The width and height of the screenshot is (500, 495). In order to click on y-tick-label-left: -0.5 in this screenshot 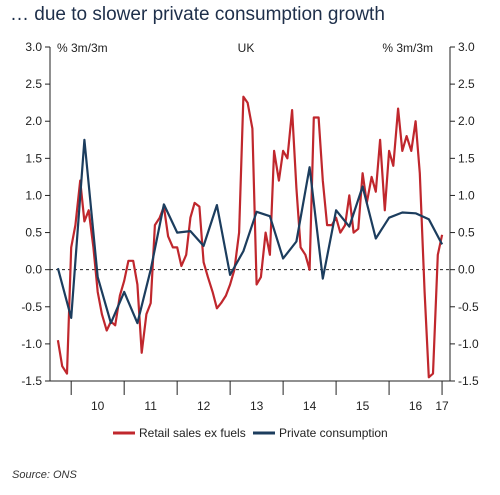, I will do `click(31, 307)`.